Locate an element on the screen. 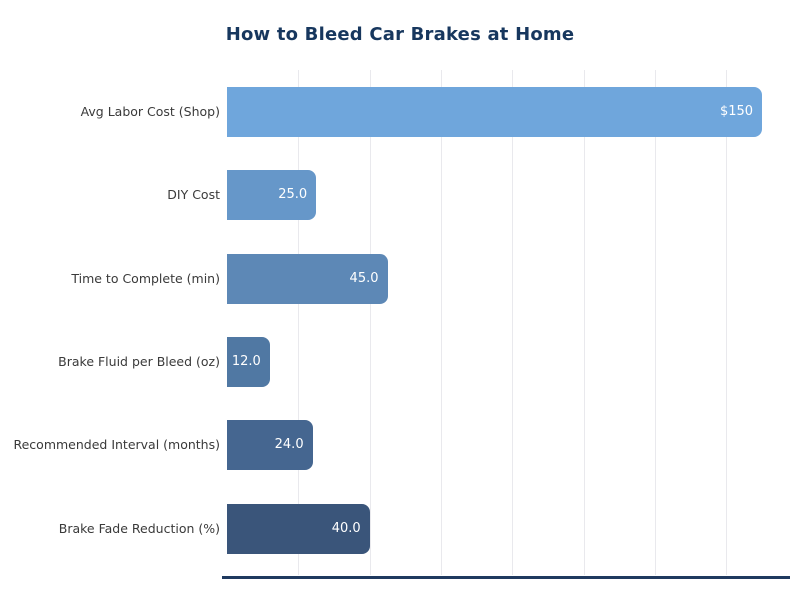  category-label: DIY Cost is located at coordinates (193, 195).